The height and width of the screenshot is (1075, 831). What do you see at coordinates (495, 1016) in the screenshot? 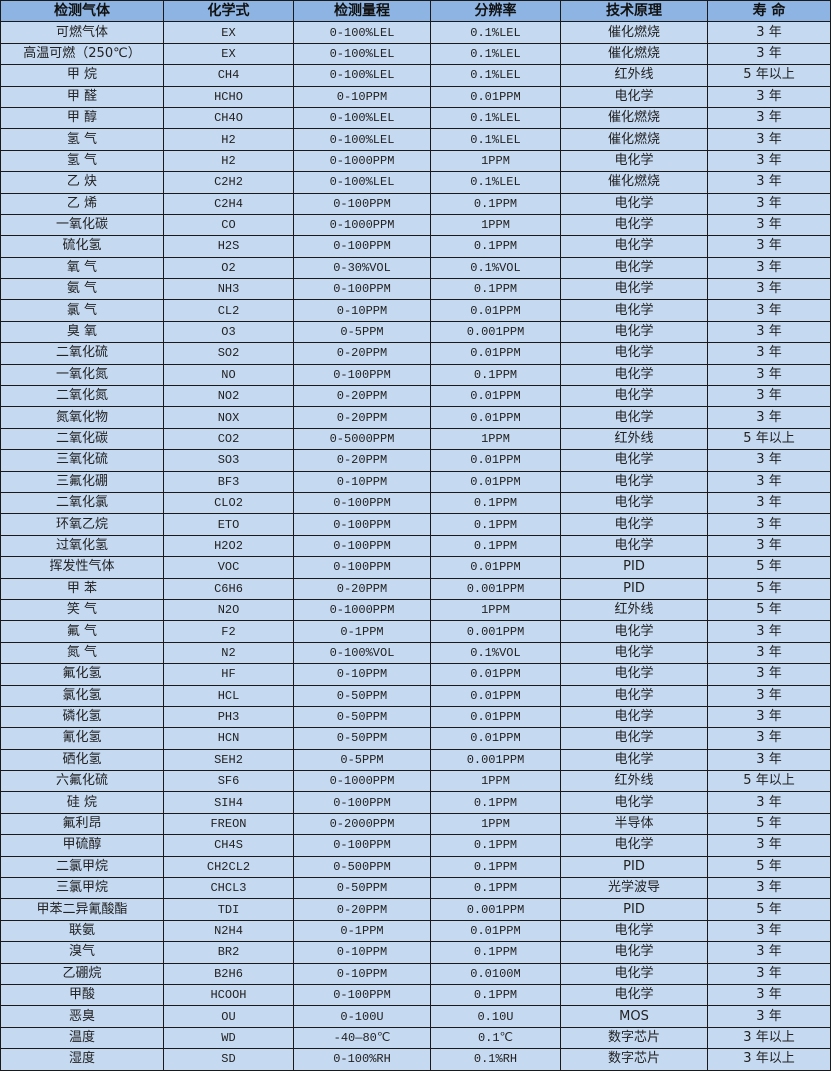
I see `resolution-cell: 0.10U` at bounding box center [495, 1016].